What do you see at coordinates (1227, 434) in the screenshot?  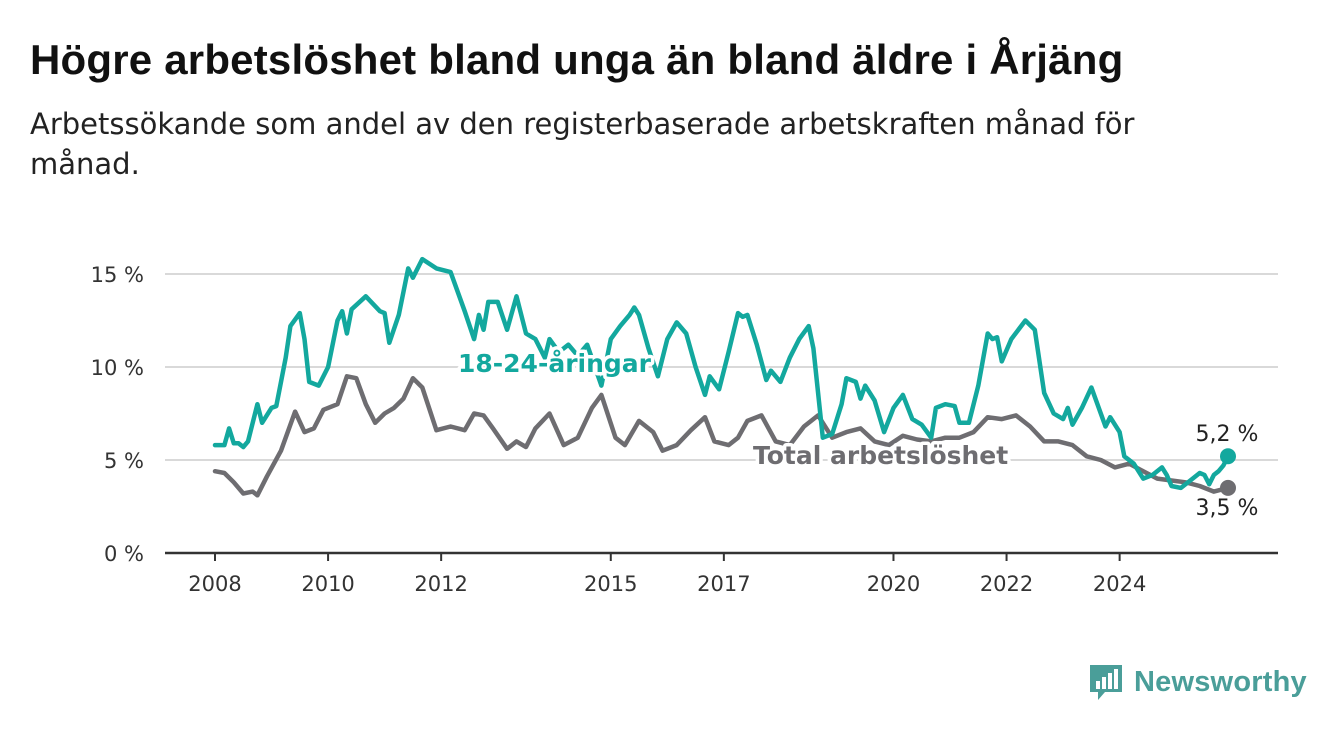 I see `end-value-label-youth: 5,2 %` at bounding box center [1227, 434].